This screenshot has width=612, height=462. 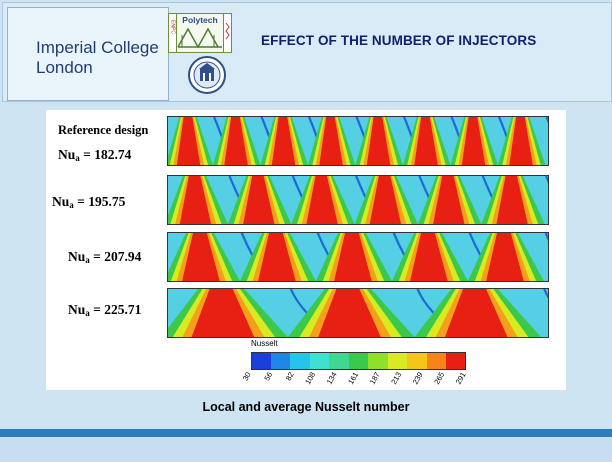 I want to click on colorbar-title: Nusselt, so click(x=264, y=343).